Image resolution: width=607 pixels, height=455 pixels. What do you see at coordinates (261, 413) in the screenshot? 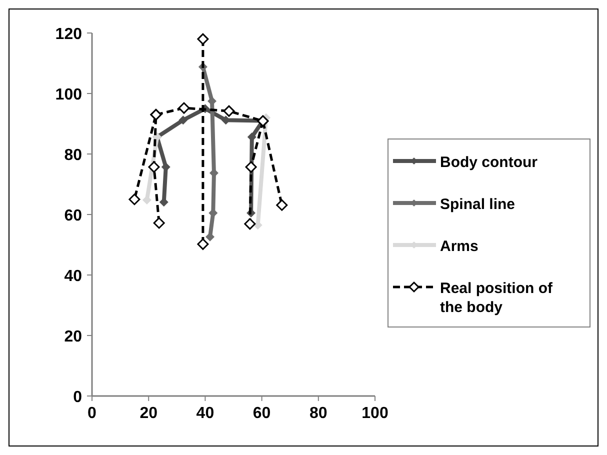
I see `x-tick-label: 60` at bounding box center [261, 413].